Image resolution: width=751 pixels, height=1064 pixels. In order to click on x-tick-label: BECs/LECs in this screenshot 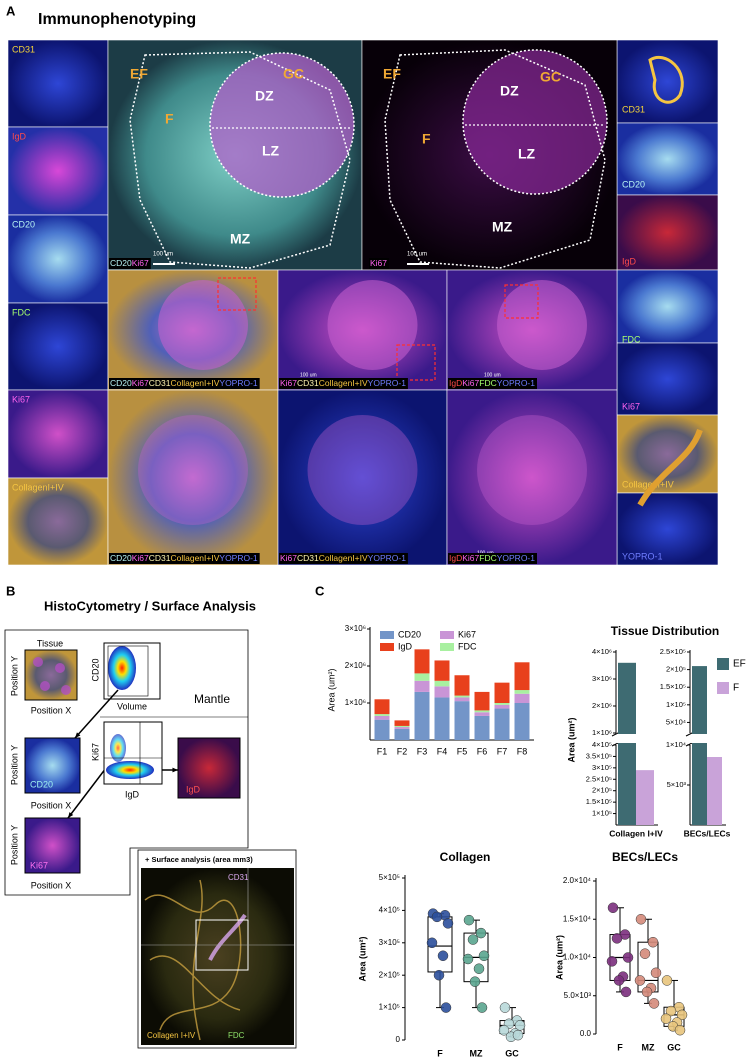, I will do `click(707, 833)`.